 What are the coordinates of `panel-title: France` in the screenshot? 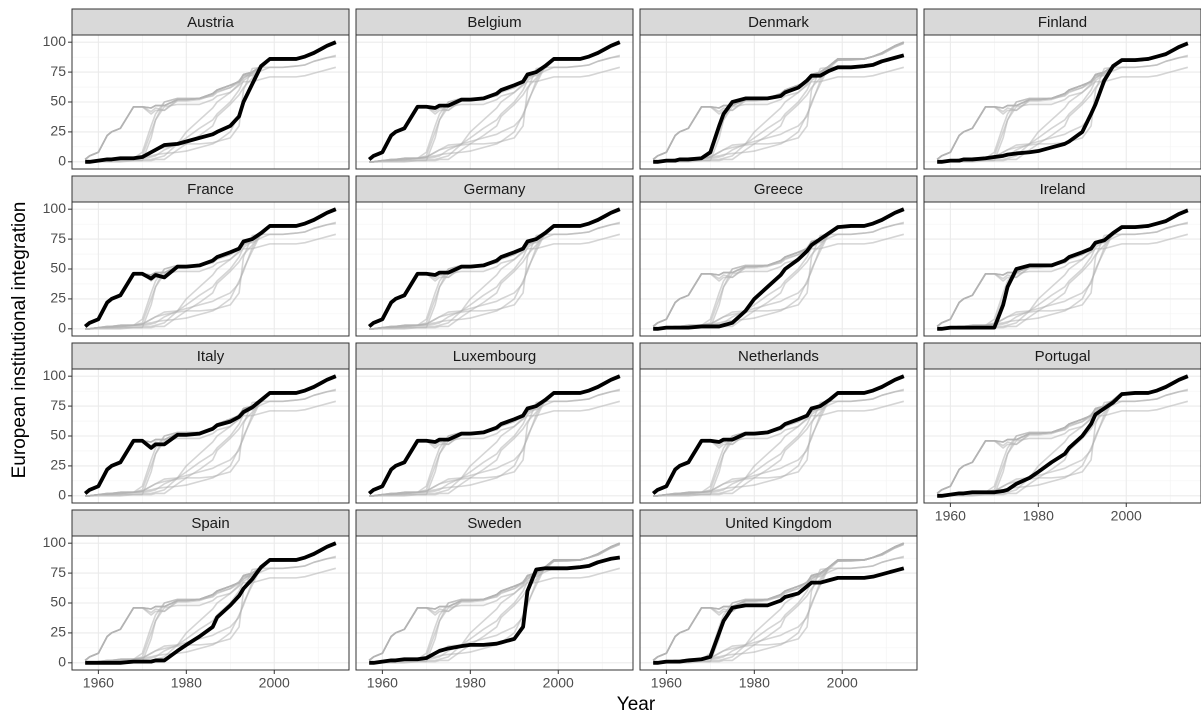 It's located at (210, 189).